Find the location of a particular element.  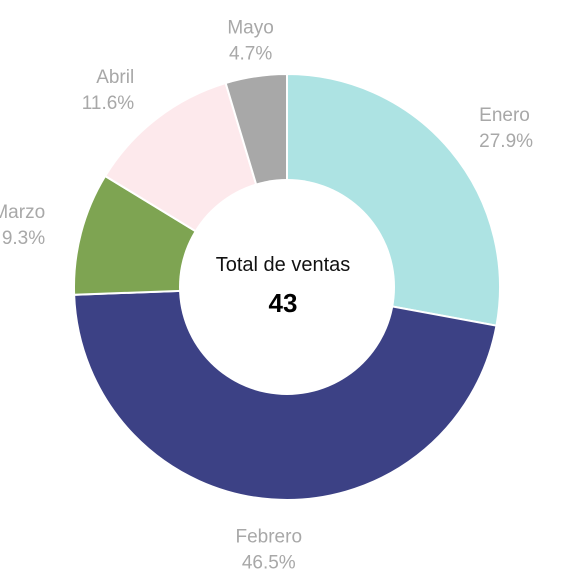

slice-percent-mayo: 4.7% is located at coordinates (250, 54).